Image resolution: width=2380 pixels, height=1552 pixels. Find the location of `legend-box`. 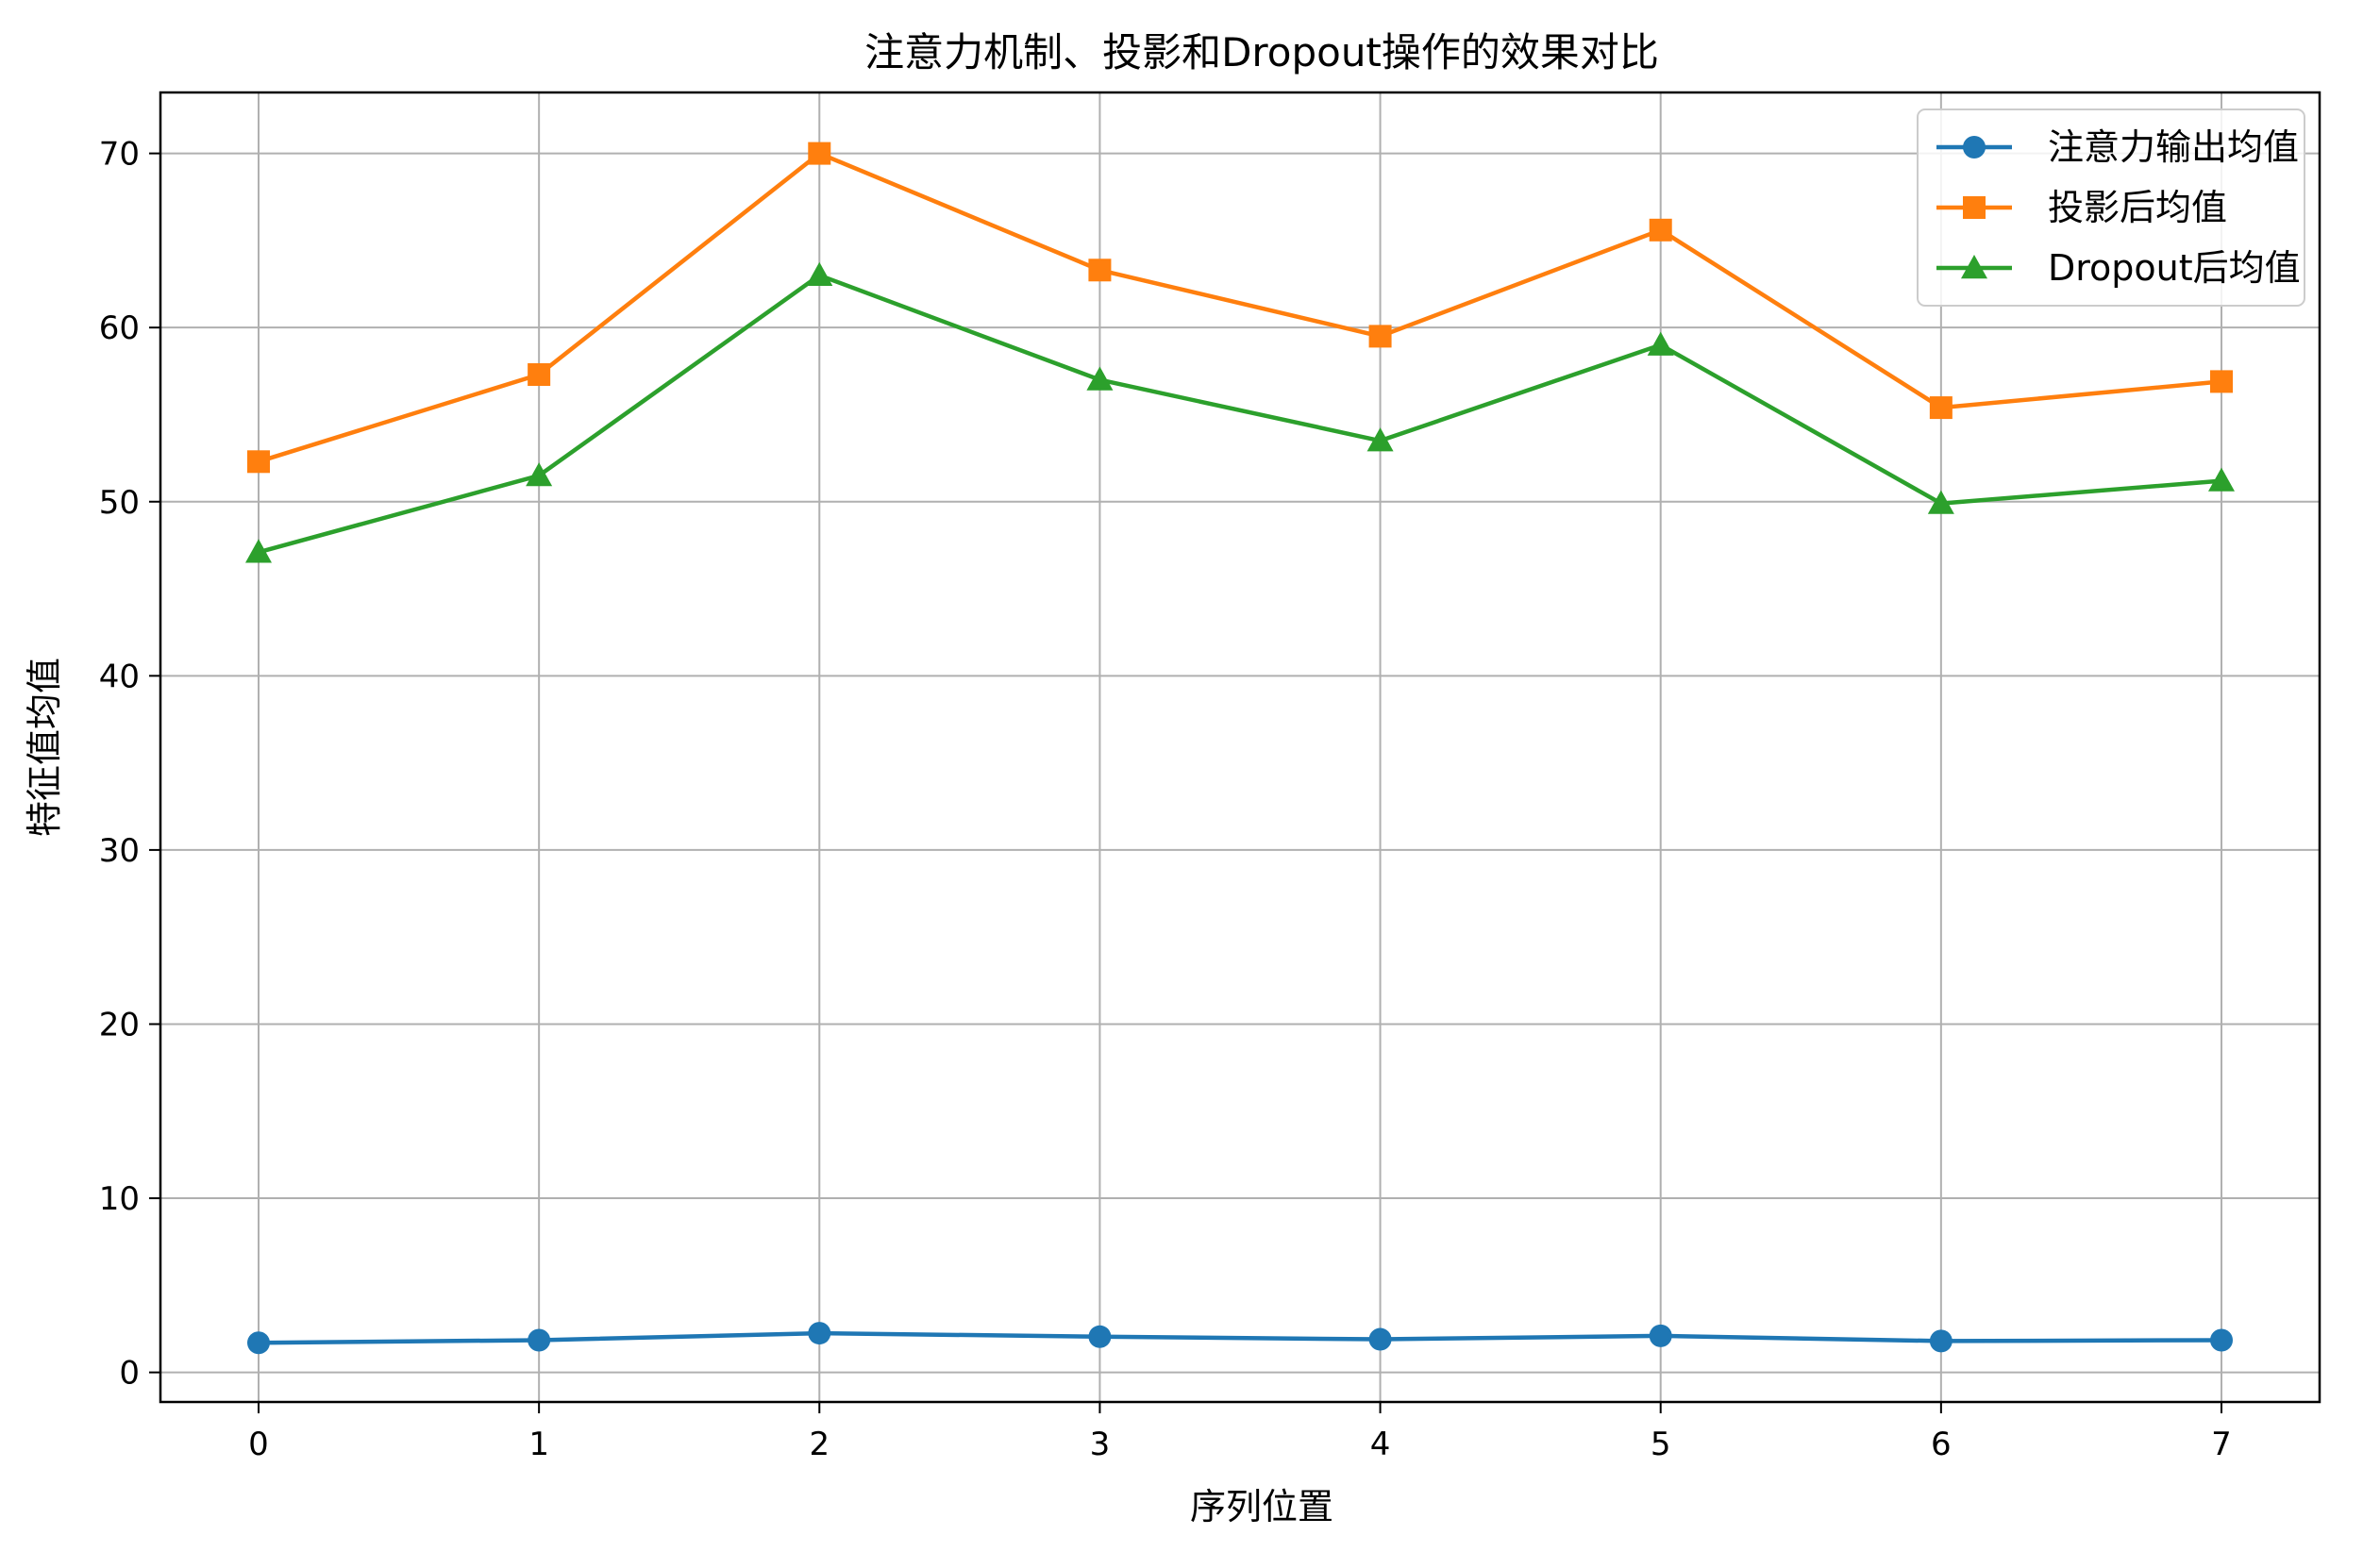

legend-box is located at coordinates (2111, 207).